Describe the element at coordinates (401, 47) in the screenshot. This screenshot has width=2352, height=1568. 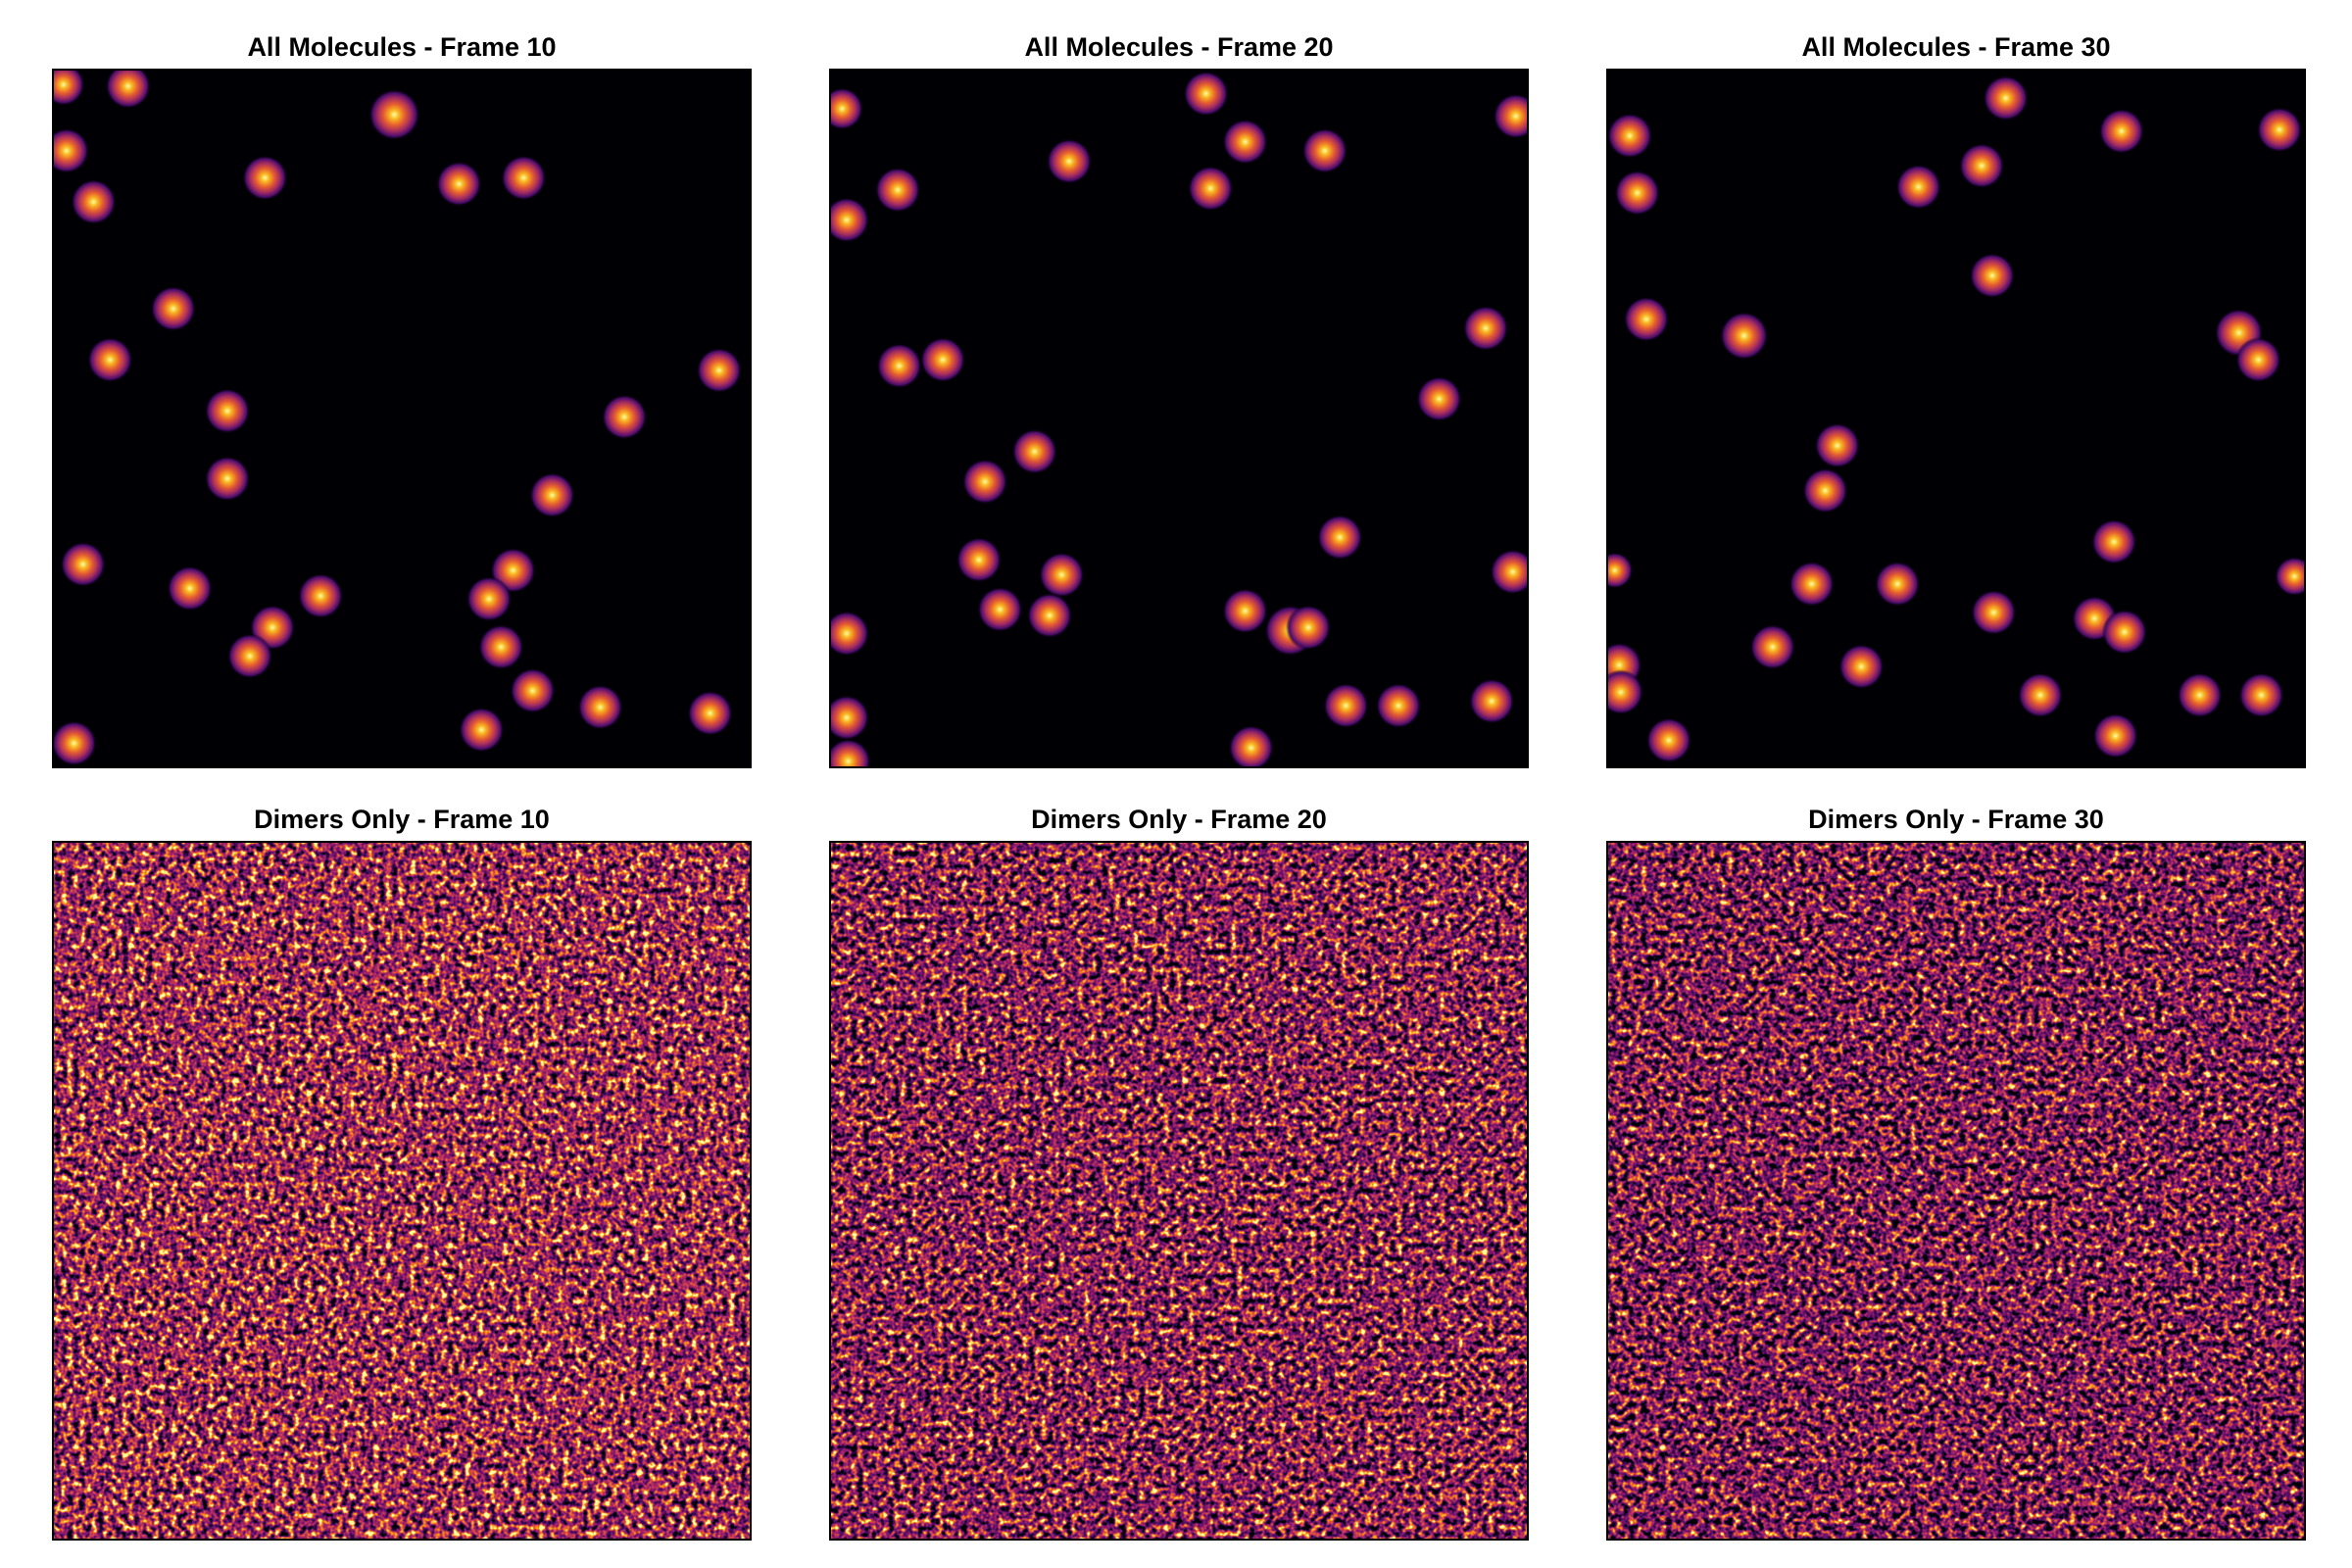
I see `panel-title: All Molecules - Frame 10` at that location.